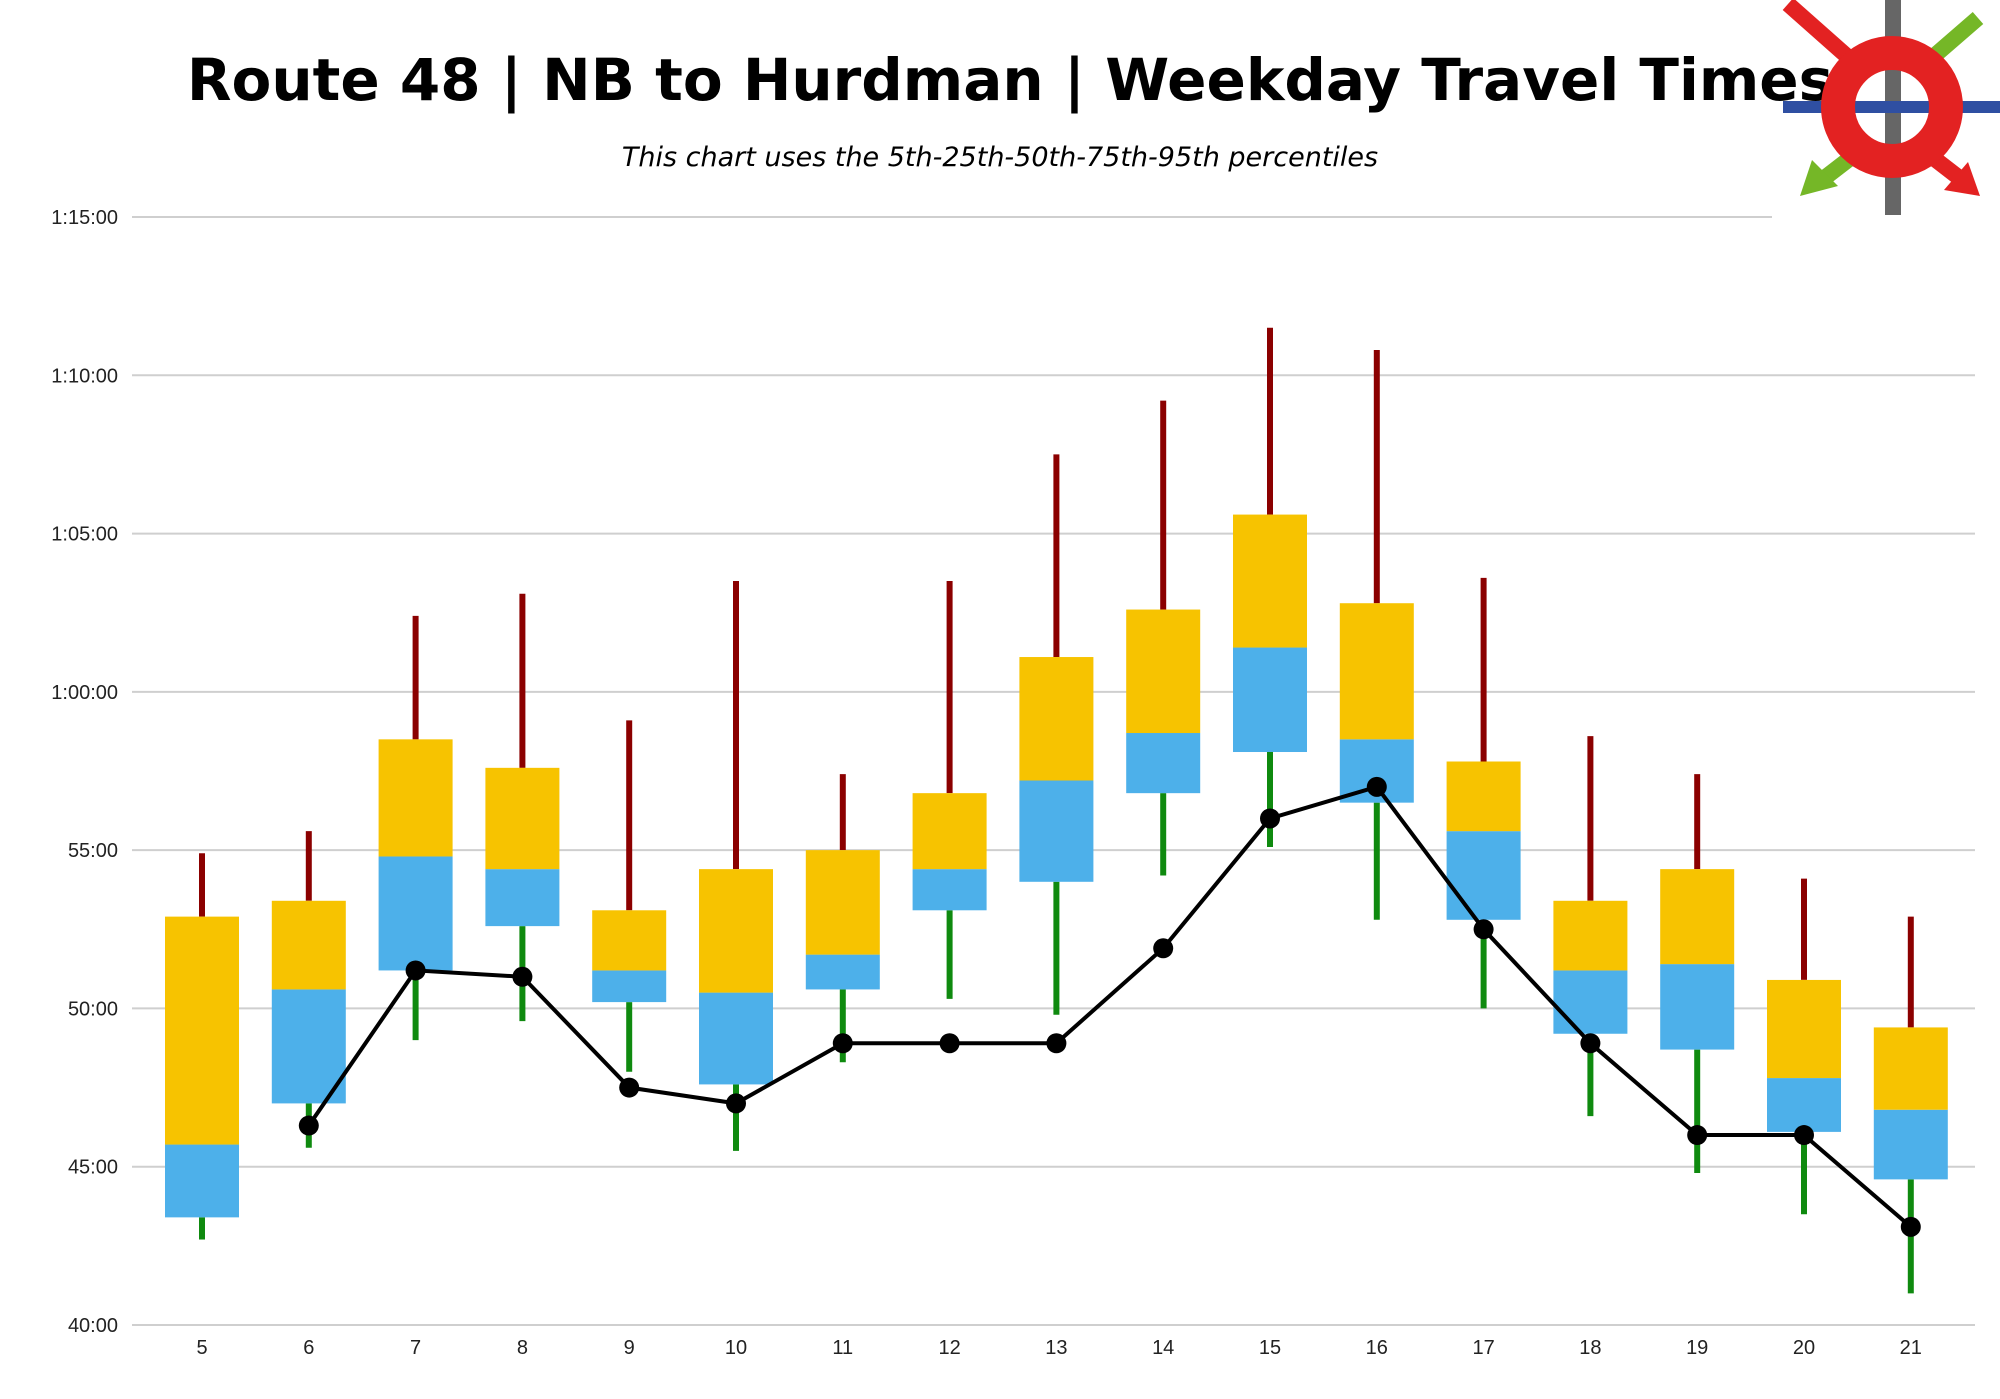 This screenshot has width=2000, height=1399. I want to click on x-tick-label: 7, so click(415, 1348).